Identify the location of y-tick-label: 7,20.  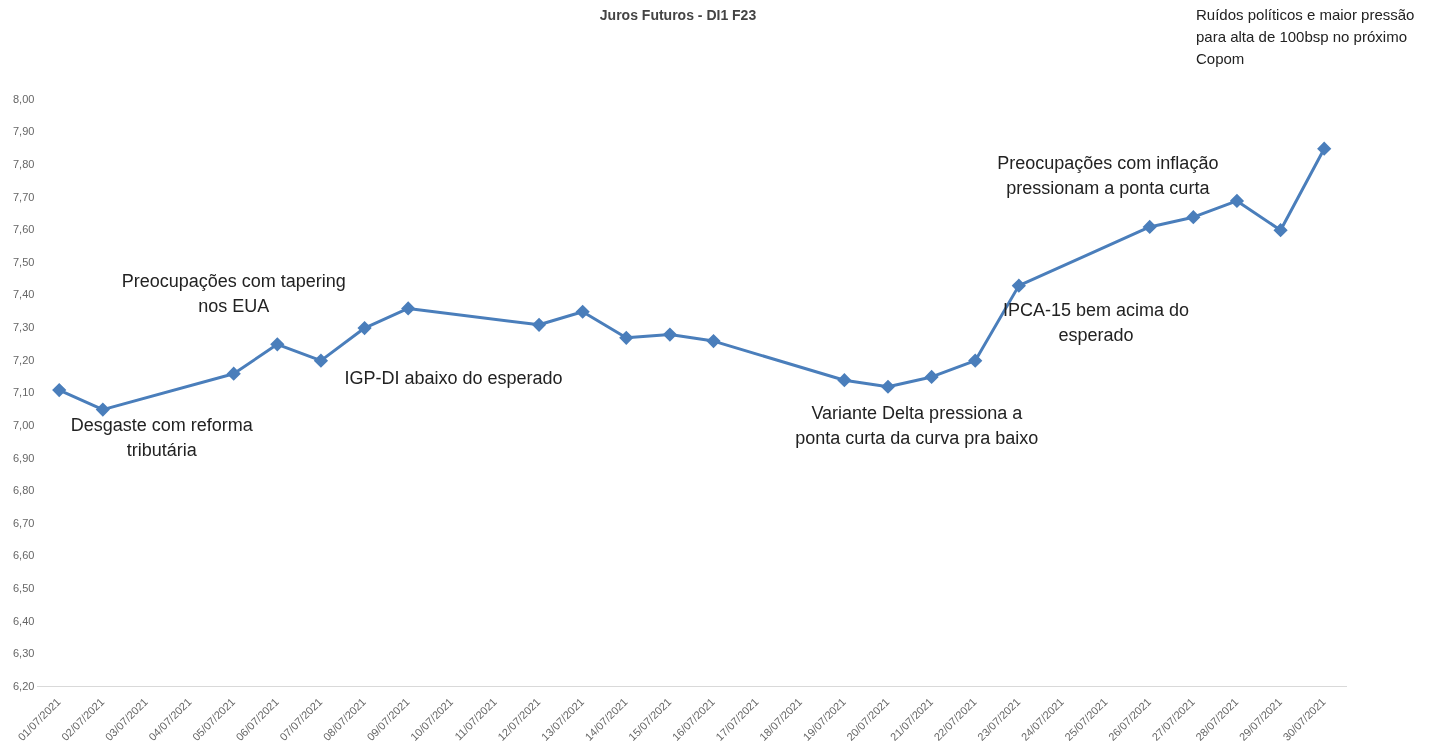
(23, 359).